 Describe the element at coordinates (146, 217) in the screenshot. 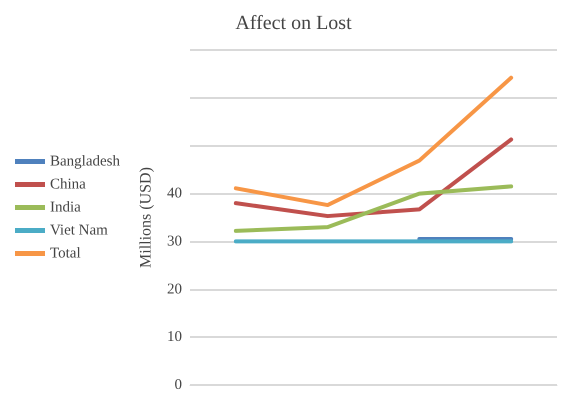

I see `y-axis-title: Millions (USD)` at that location.